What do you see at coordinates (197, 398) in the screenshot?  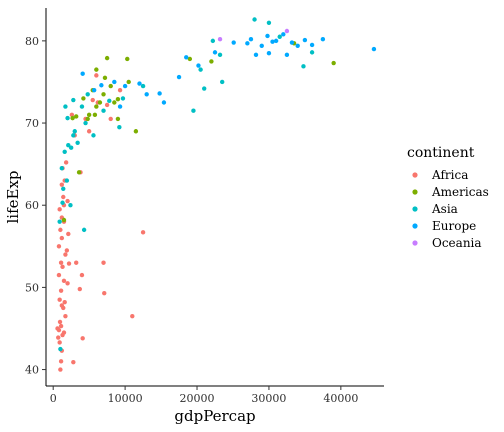 I see `x-tick-label: 20000` at bounding box center [197, 398].